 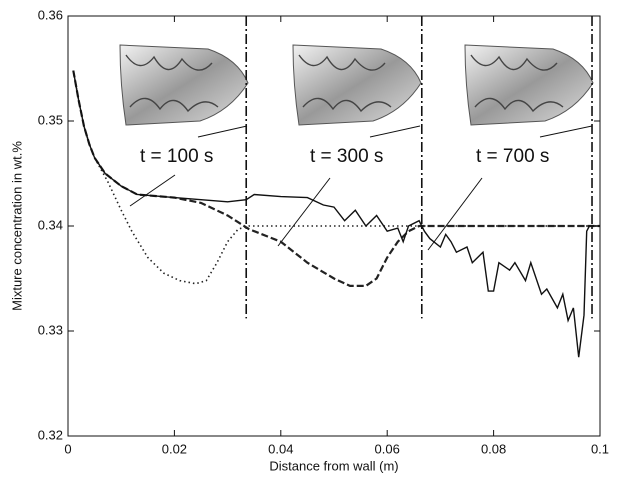 I want to click on y-tick-label: 0.35, so click(x=50, y=119).